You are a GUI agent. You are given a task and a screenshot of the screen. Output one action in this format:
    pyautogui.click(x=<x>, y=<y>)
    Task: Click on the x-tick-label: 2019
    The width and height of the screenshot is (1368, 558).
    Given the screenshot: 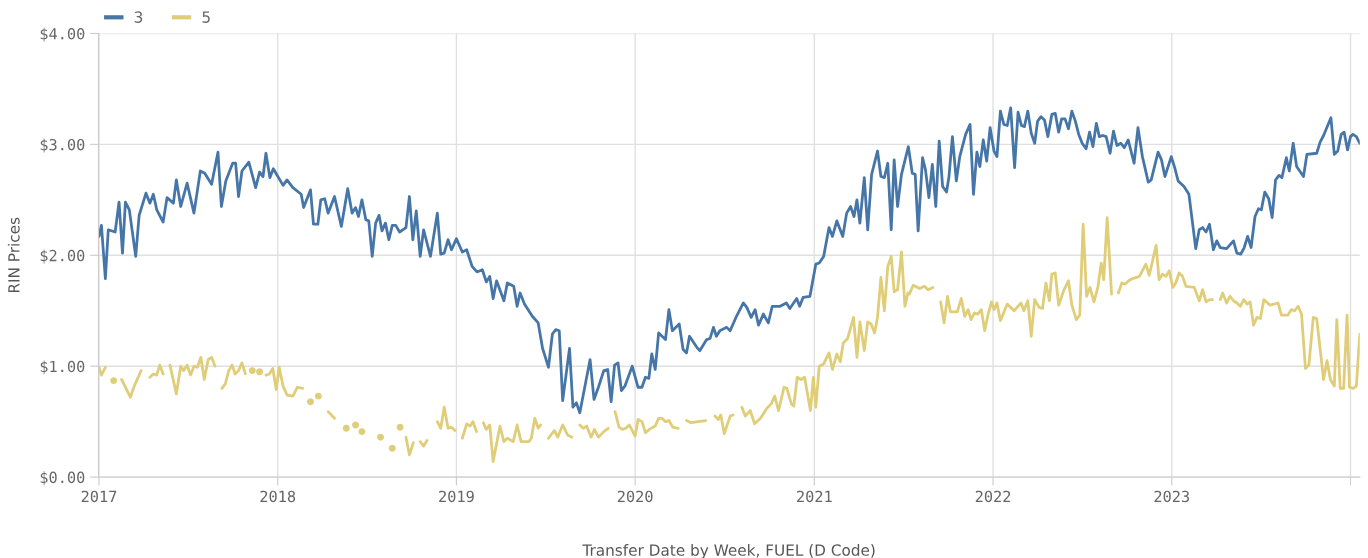 What is the action you would take?
    pyautogui.click(x=456, y=496)
    